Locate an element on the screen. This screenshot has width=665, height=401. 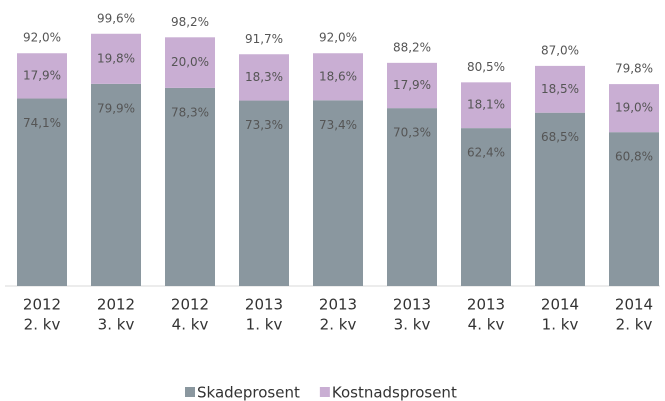
legend-label: Skadeprosent is located at coordinates (248, 392).